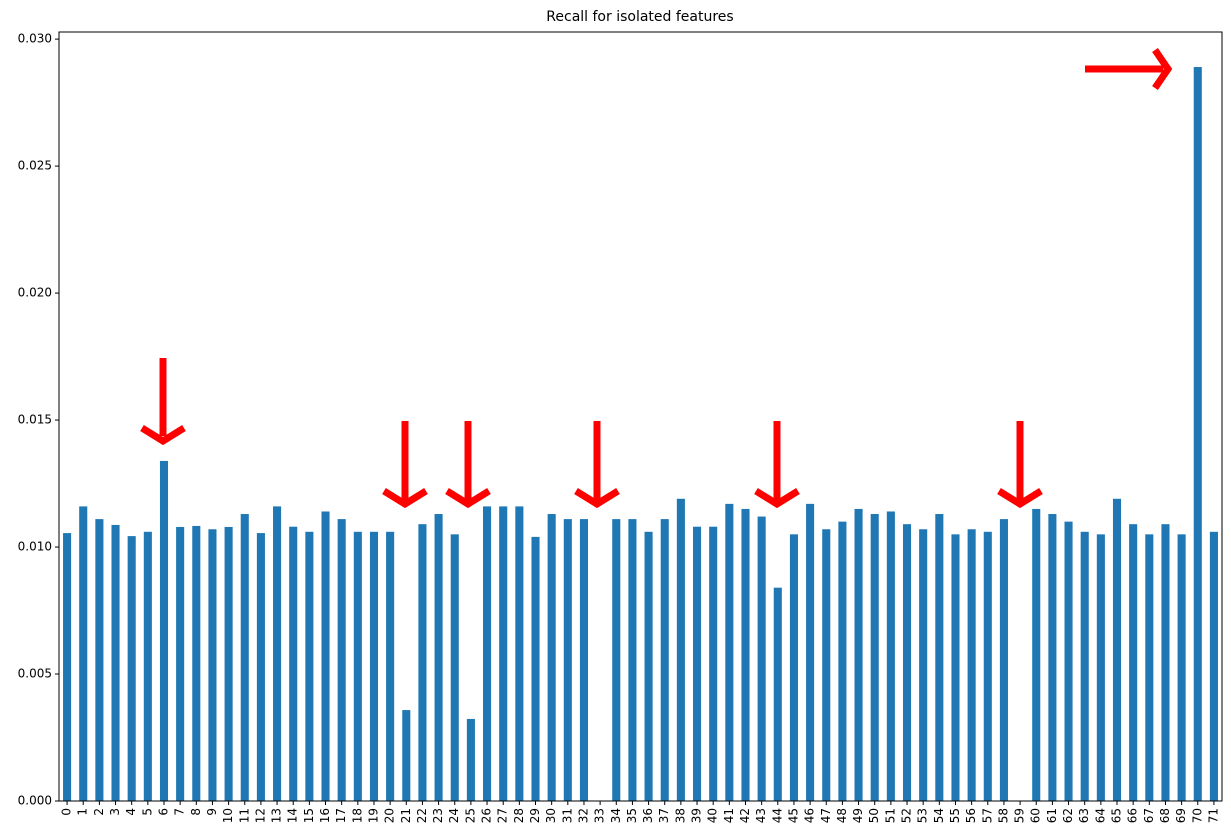  What do you see at coordinates (1020, 815) in the screenshot?
I see `x-tick-label: 59` at bounding box center [1020, 815].